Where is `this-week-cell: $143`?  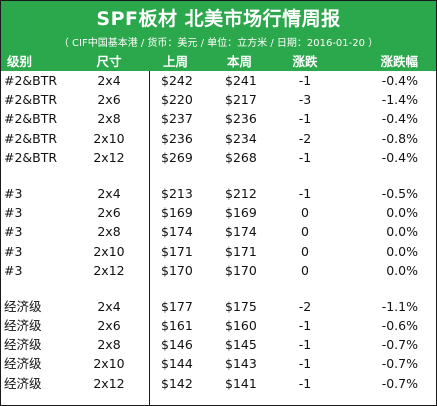
this-week-cell: $143 is located at coordinates (241, 364).